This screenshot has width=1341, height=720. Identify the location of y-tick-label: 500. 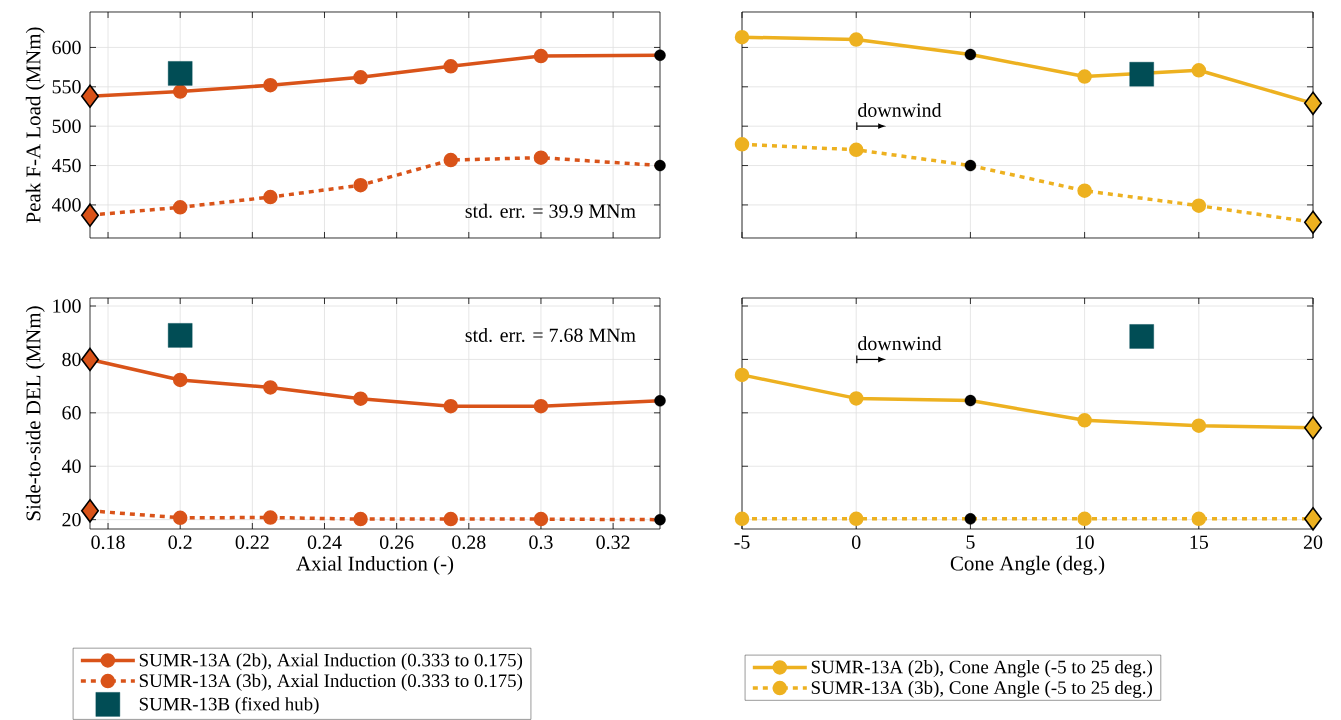
(66, 126).